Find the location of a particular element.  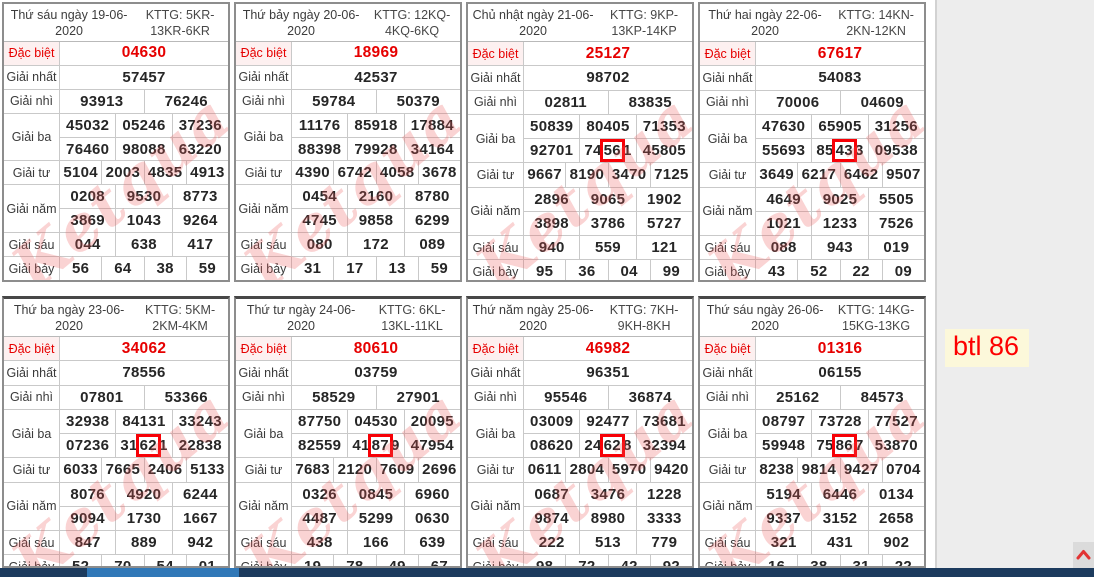

prize-value-cell: 4920 is located at coordinates (144, 494).